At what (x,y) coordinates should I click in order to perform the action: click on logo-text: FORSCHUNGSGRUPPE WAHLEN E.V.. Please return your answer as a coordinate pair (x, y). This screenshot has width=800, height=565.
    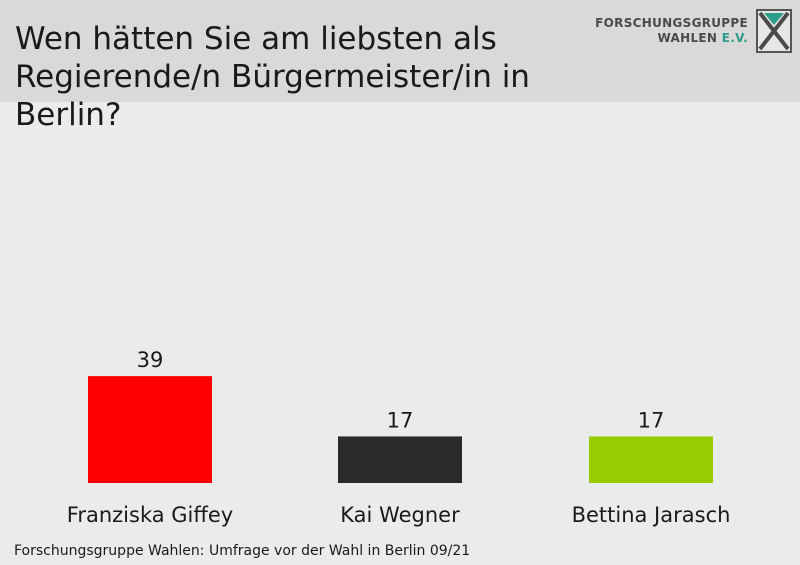
    Looking at the image, I should click on (671, 31).